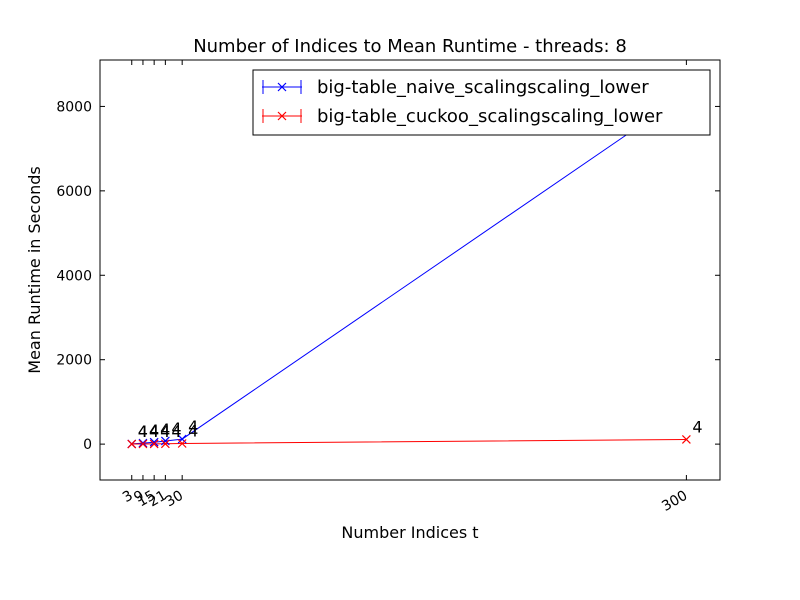 The height and width of the screenshot is (600, 800). I want to click on x-tick-label: 15, so click(146, 499).